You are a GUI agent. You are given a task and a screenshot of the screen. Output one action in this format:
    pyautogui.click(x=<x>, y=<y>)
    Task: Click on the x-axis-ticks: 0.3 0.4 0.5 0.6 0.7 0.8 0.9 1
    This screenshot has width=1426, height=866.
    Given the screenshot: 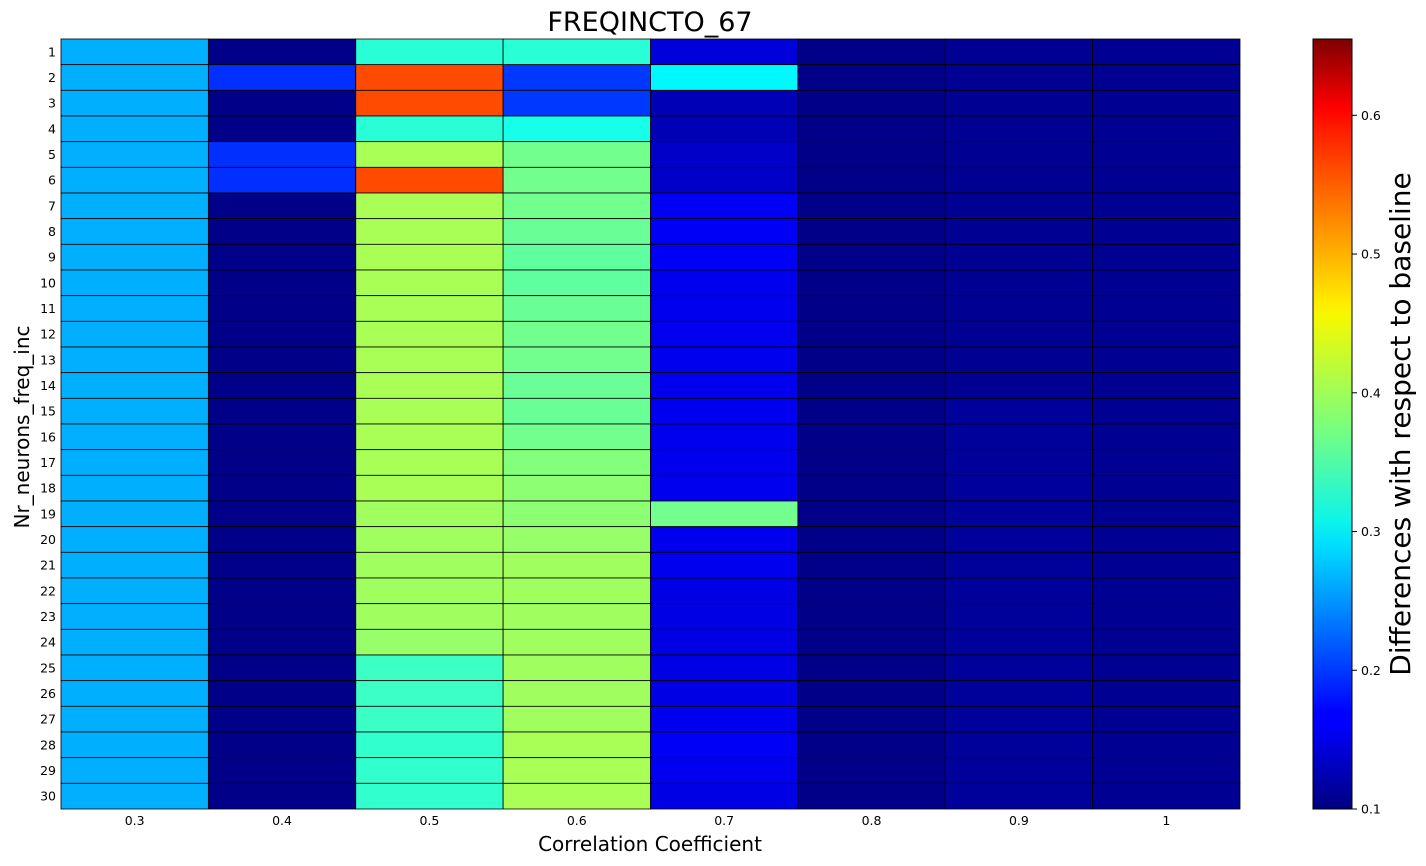 What is the action you would take?
    pyautogui.click(x=648, y=820)
    